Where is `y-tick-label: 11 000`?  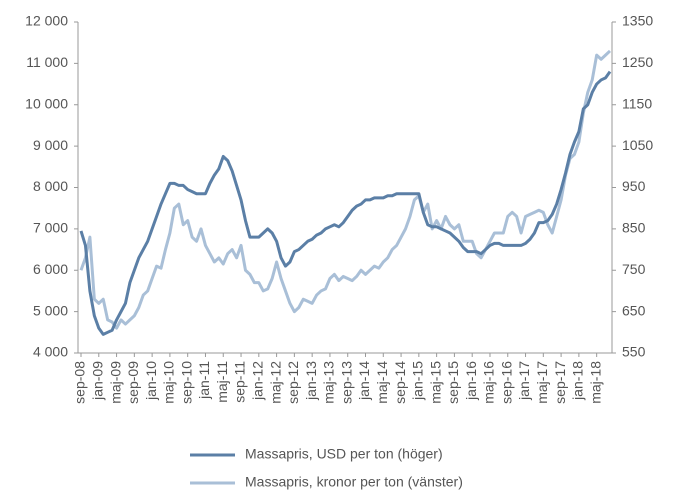 y-tick-label: 11 000 is located at coordinates (47, 62).